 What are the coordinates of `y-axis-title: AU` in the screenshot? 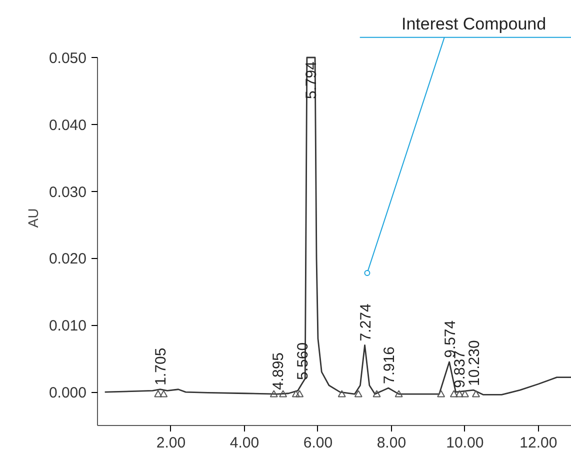 It's located at (32, 218).